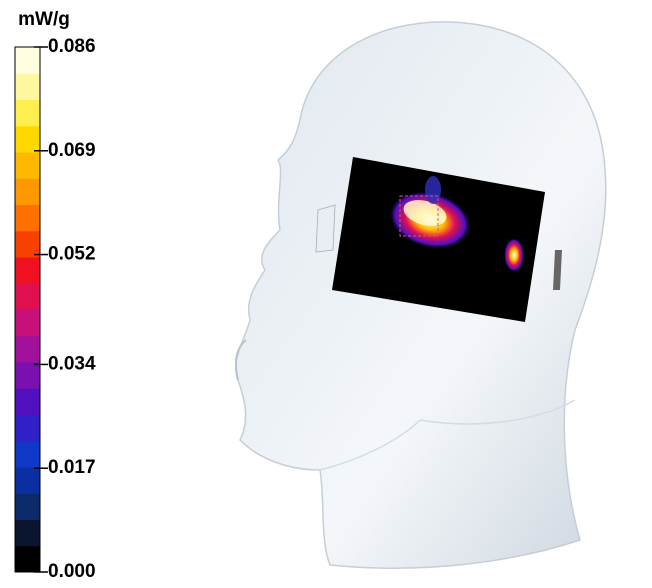 Image resolution: width=652 pixels, height=588 pixels. Describe the element at coordinates (55, 295) in the screenshot. I see `colorbar: mW/g 0.000 0.017 0.034 0.052 0.069 0.086` at that location.